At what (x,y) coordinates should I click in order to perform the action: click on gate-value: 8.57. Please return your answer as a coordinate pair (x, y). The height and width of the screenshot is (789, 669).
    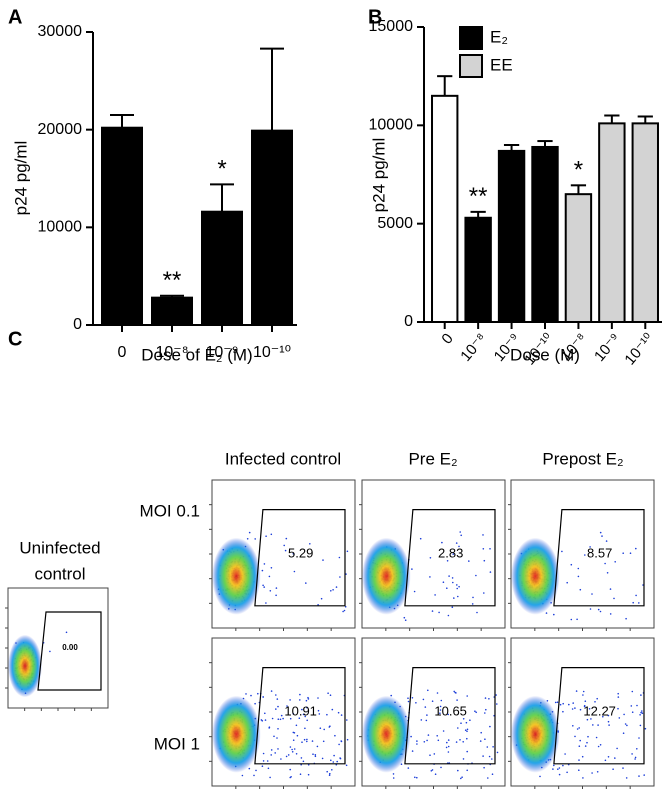
    Looking at the image, I should click on (599, 552).